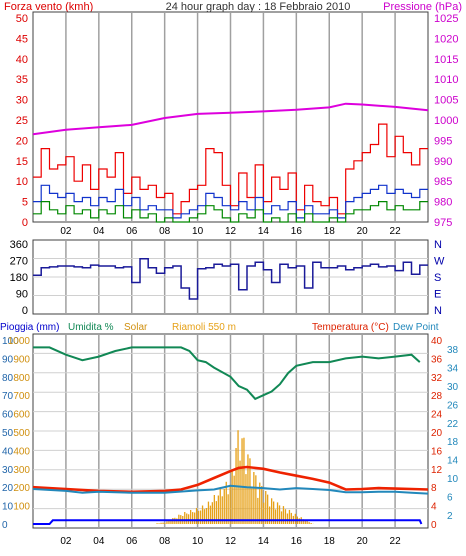  I want to click on dew-tick-label: 2, so click(450, 516).